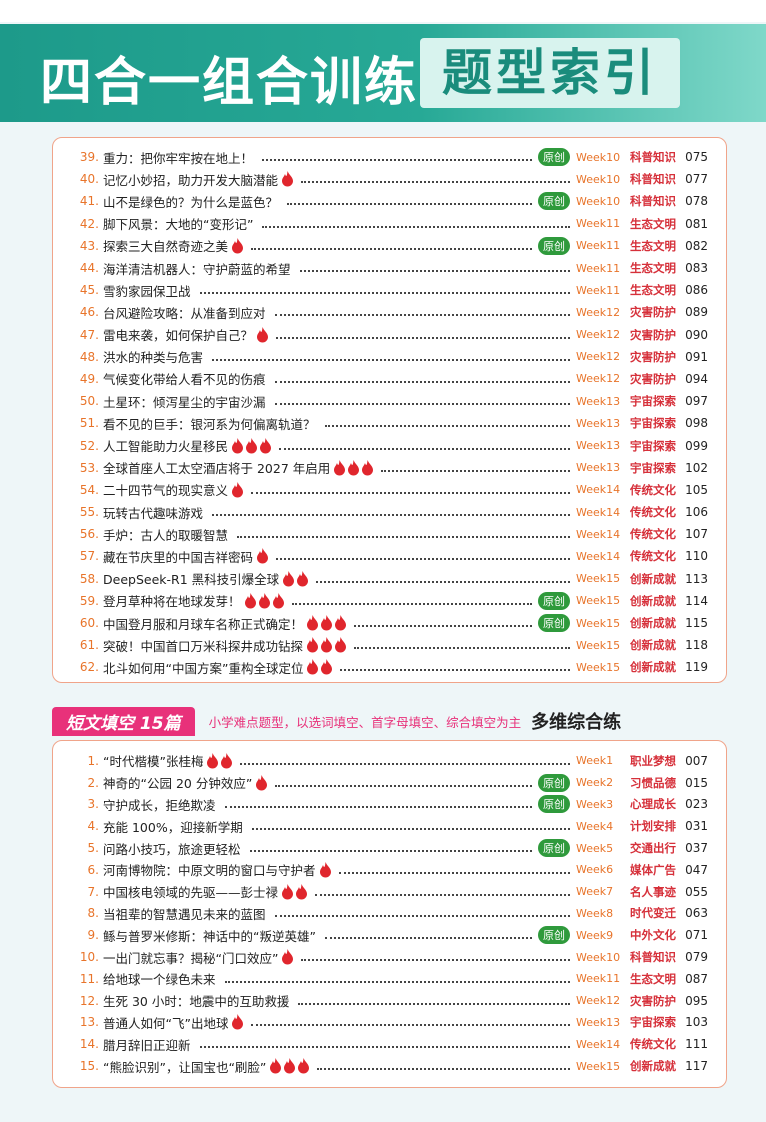  What do you see at coordinates (191, 580) in the screenshot?
I see `entry-title: DeepSeek-R1 黑科技引爆全球` at bounding box center [191, 580].